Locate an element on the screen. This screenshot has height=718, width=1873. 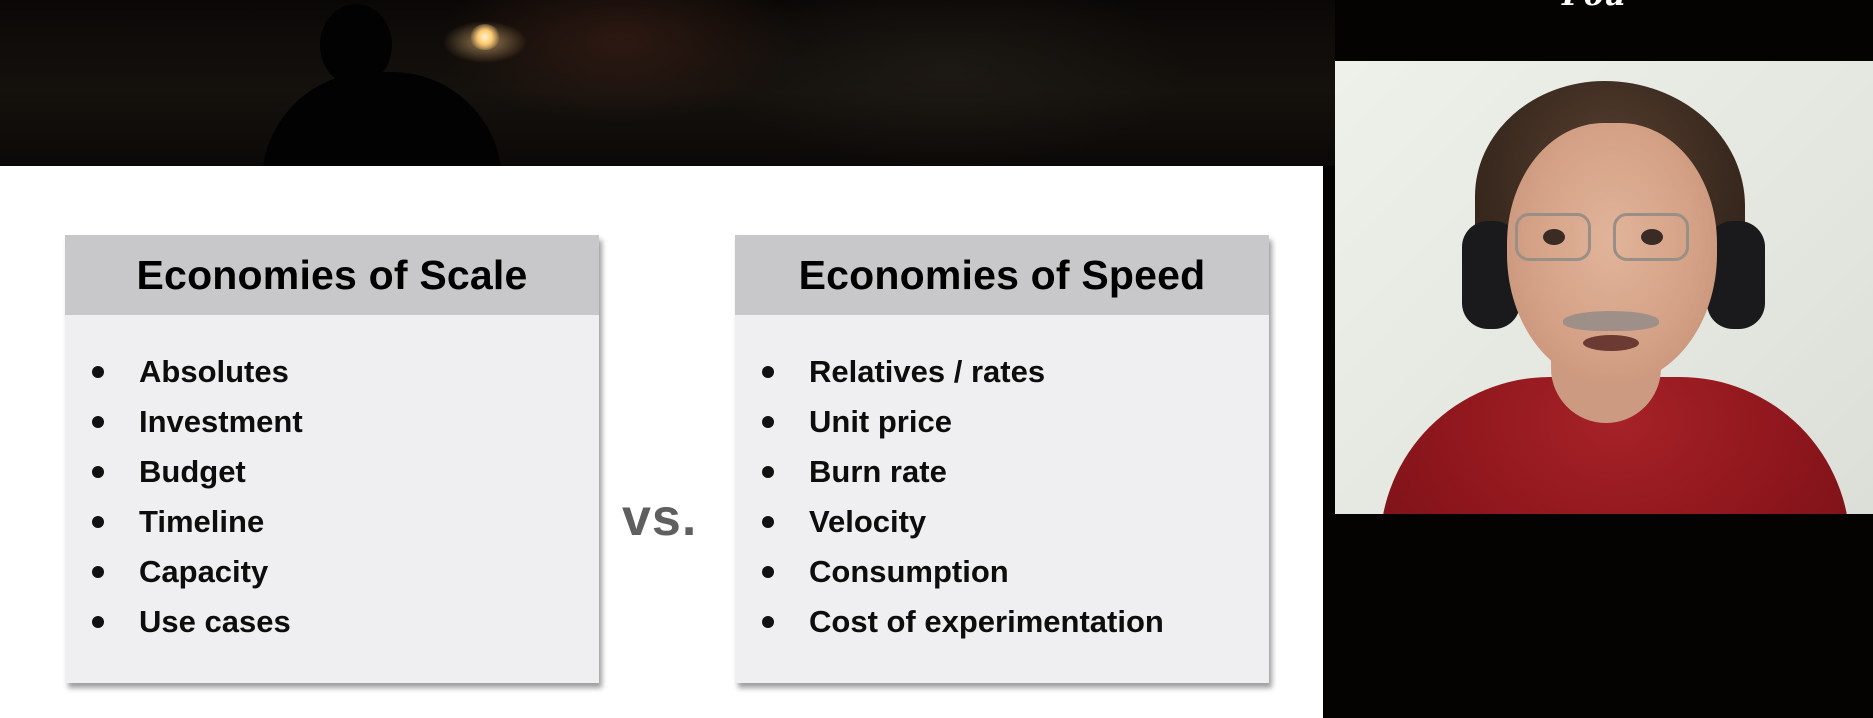
speaker-mouth is located at coordinates (1611, 343).